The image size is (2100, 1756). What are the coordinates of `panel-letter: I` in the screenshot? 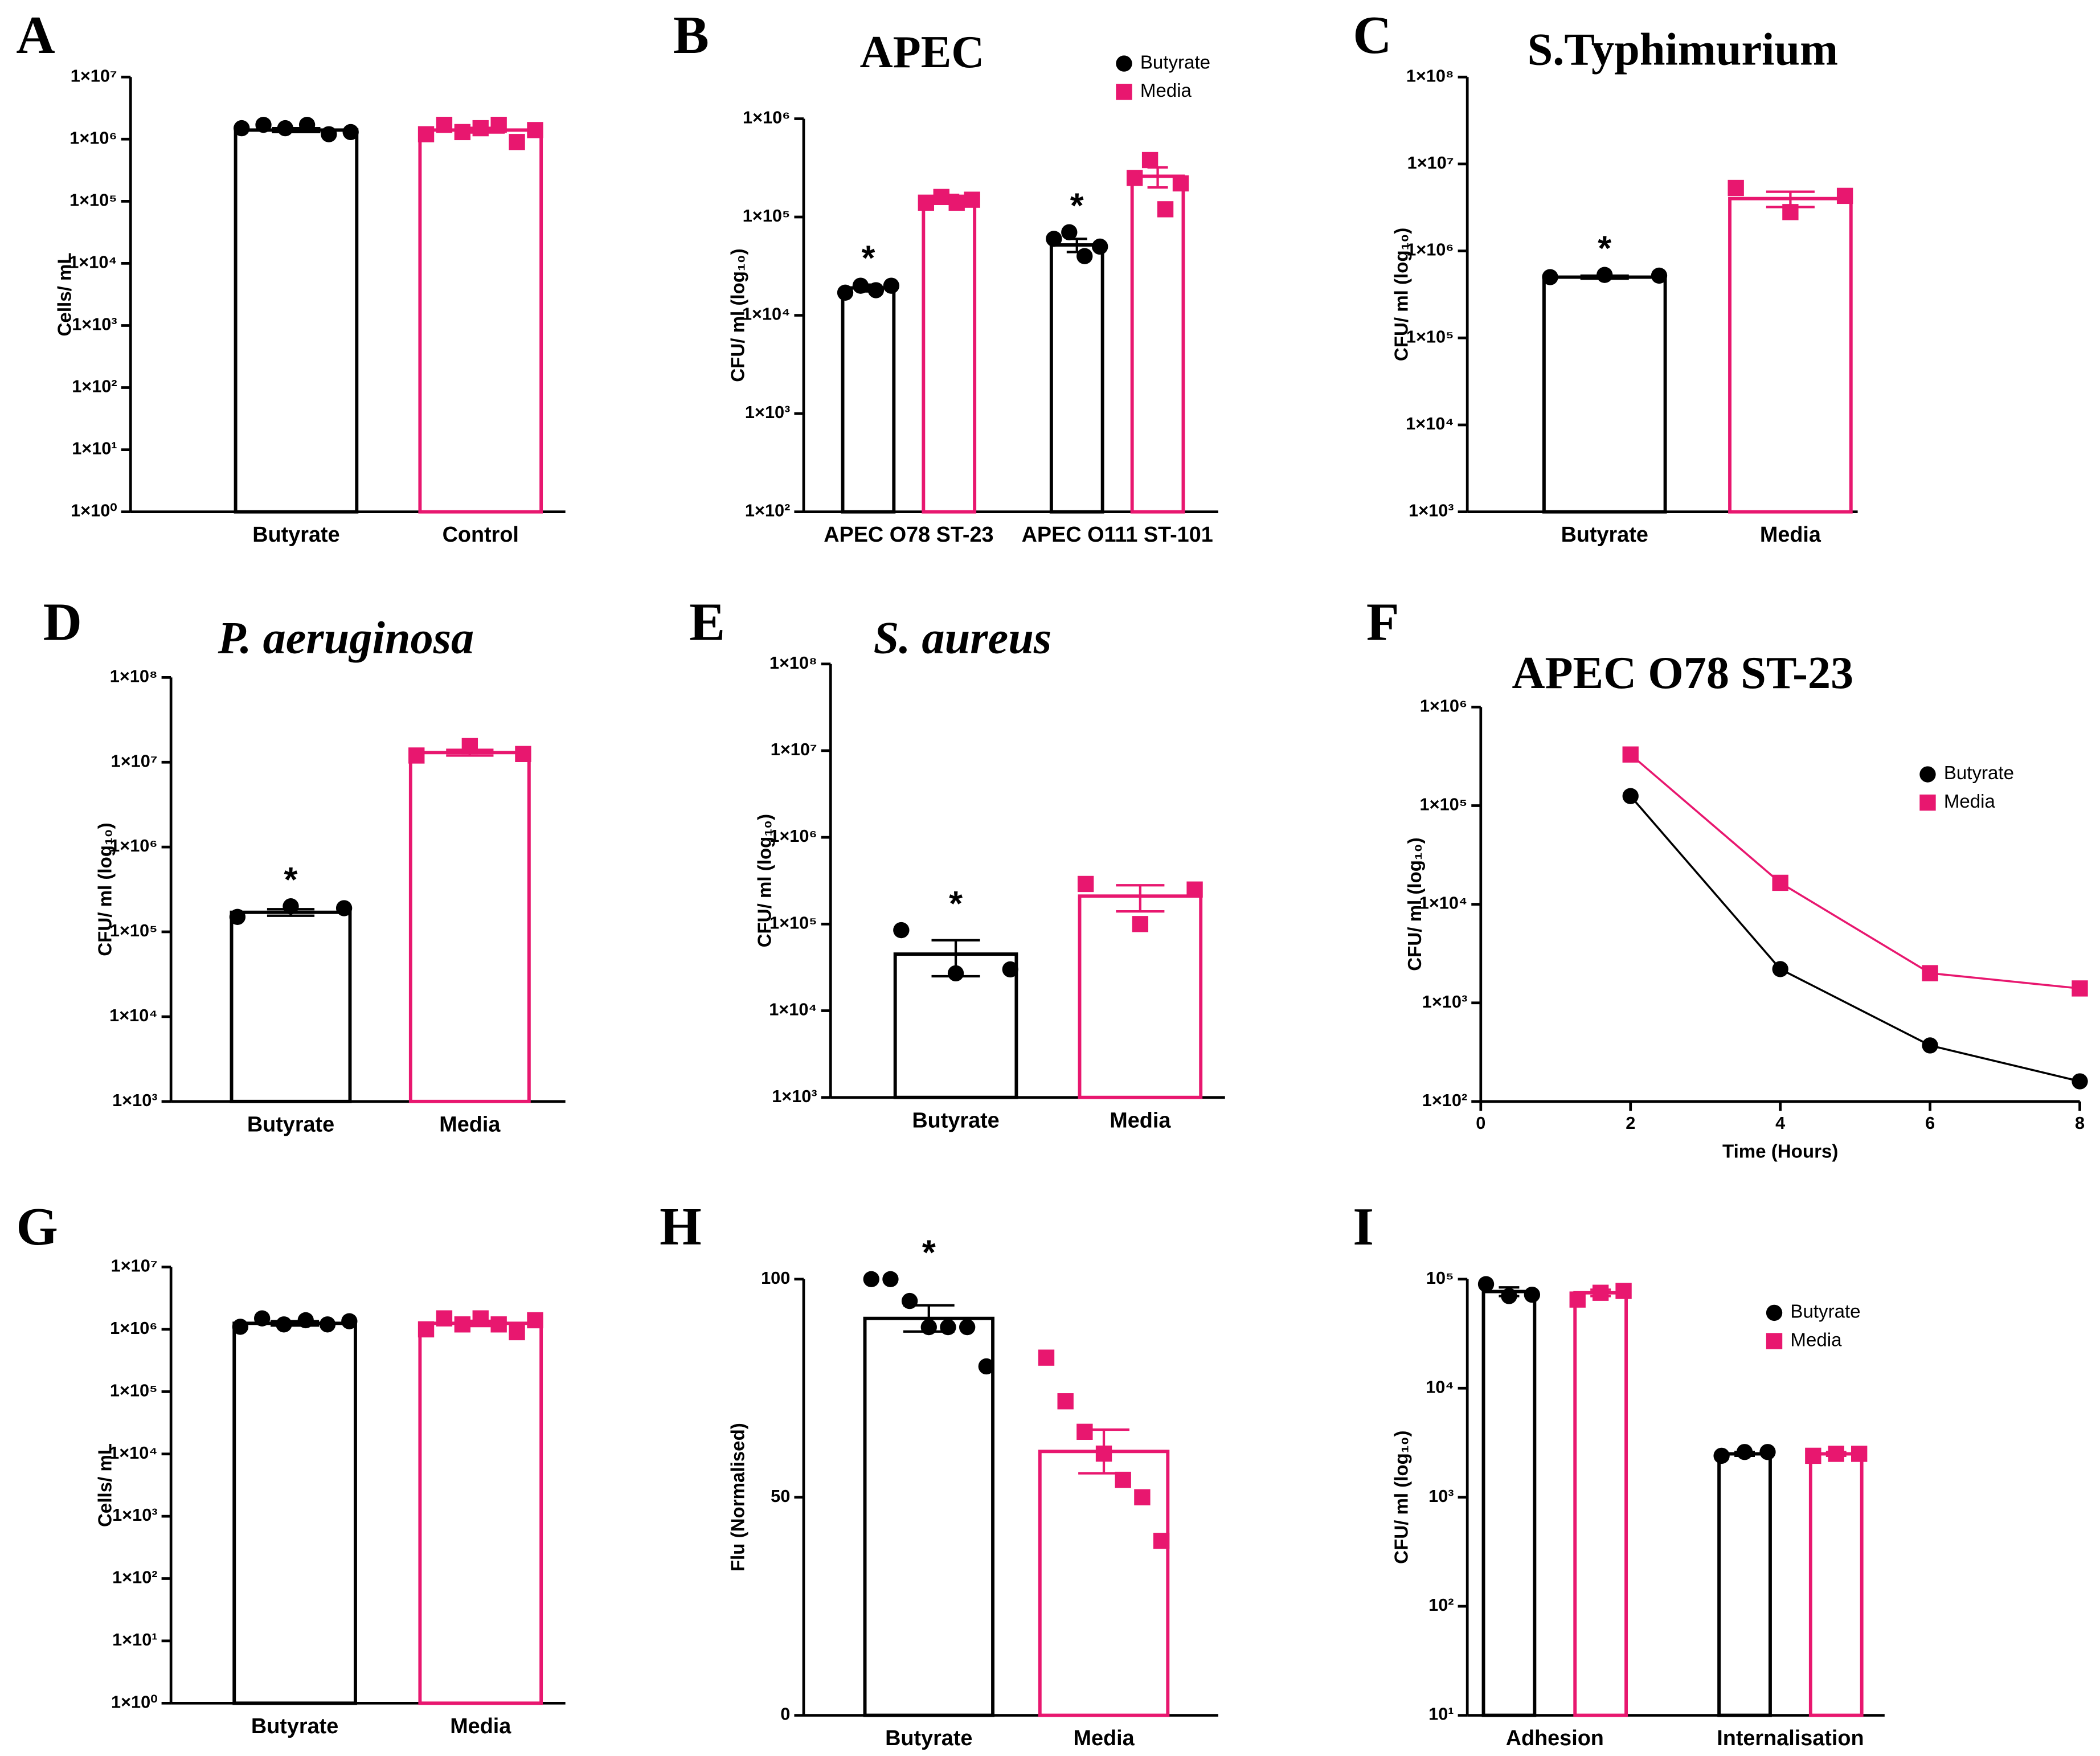 It's located at (1364, 1226).